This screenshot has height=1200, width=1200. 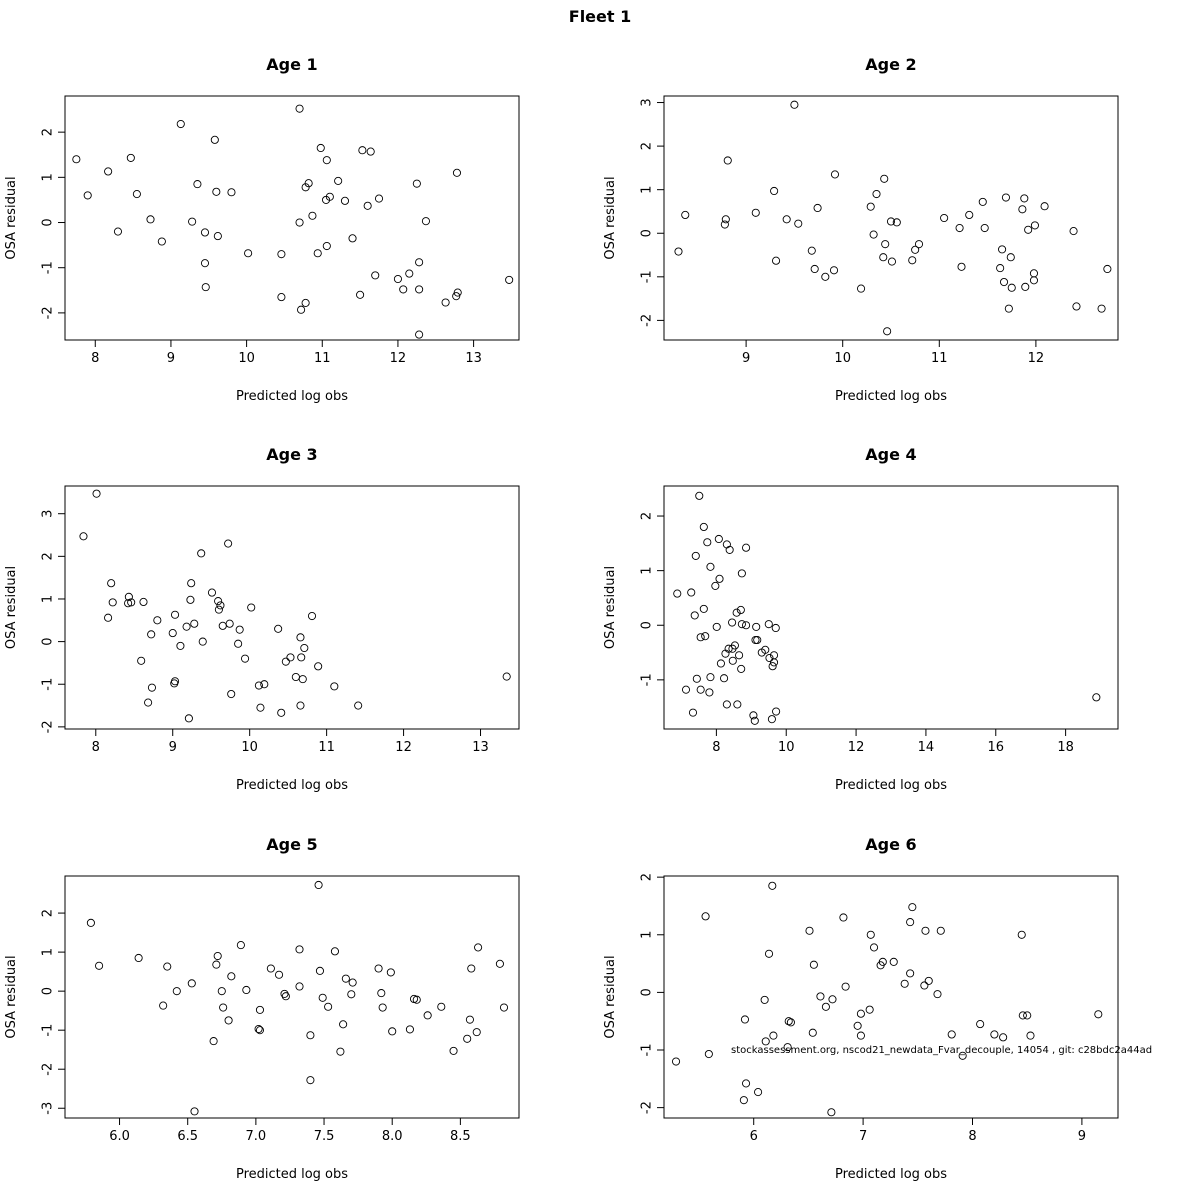 What do you see at coordinates (392, 1136) in the screenshot?
I see `x-tick-label: 8.0` at bounding box center [392, 1136].